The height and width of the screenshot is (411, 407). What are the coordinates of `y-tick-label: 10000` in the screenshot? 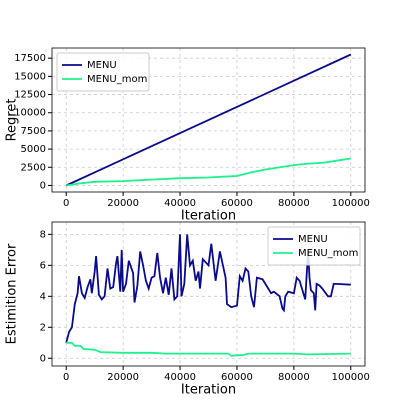 It's located at (30, 113).